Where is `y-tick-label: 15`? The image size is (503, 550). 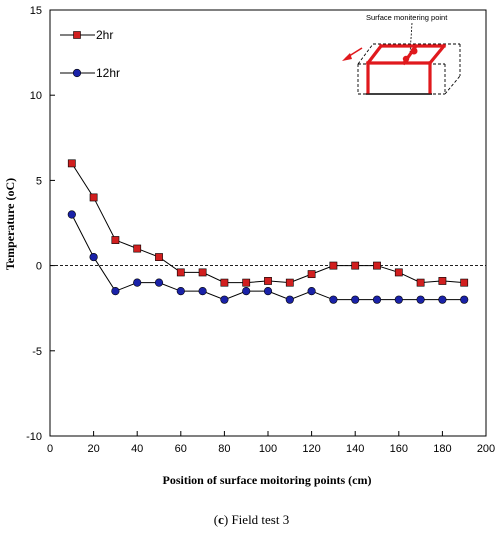 y-tick-label: 15 is located at coordinates (36, 11).